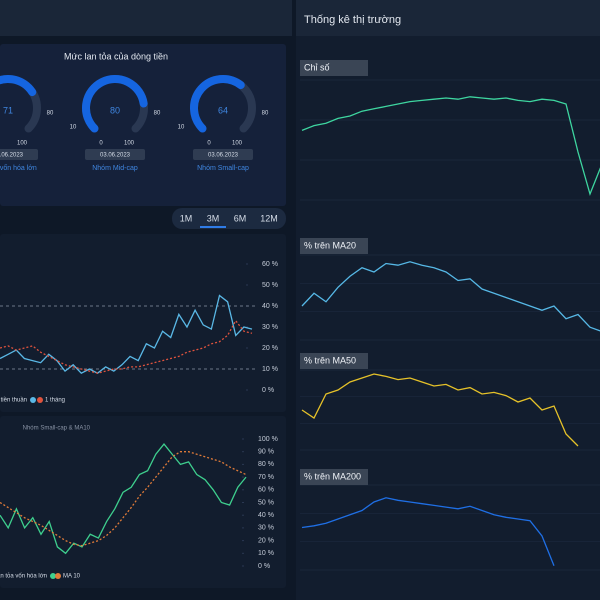  I want to click on period-selector, so click(229, 218).